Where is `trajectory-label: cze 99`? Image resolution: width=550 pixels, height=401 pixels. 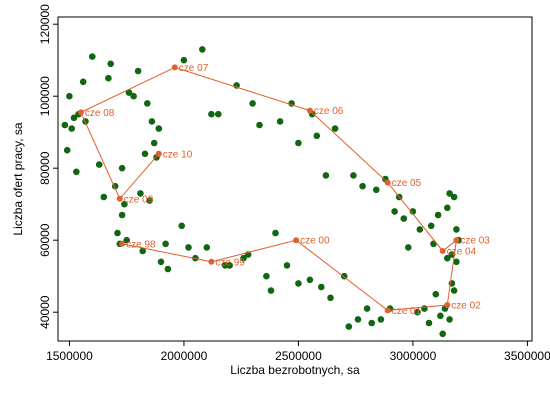 trajectory-label: cze 99 is located at coordinates (230, 262).